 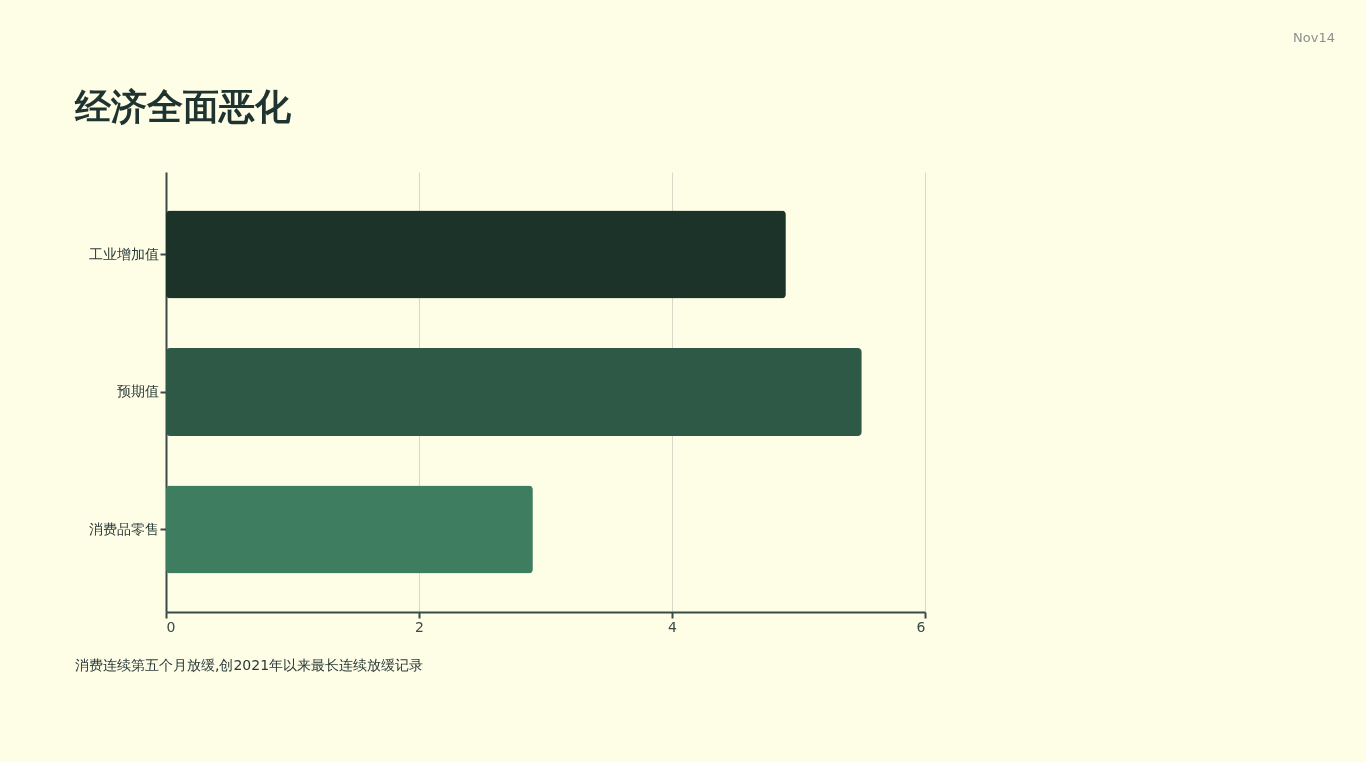 What do you see at coordinates (249, 665) in the screenshot?
I see `text: 消费连续第五个月放缓,创2021年以来最长连续放缓记录` at bounding box center [249, 665].